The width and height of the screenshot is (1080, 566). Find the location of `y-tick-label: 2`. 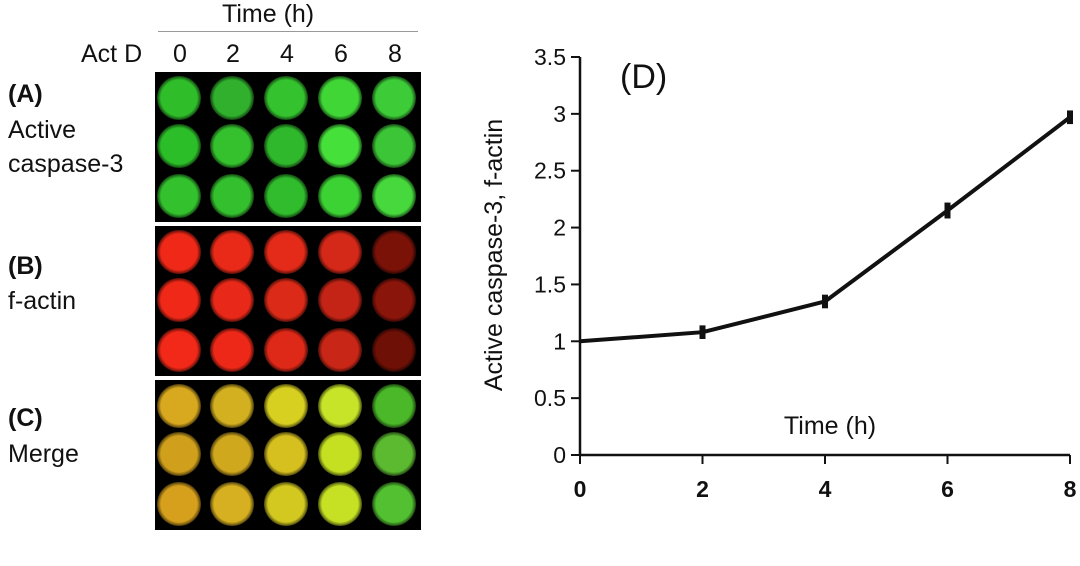

y-tick-label: 2 is located at coordinates (559, 228).